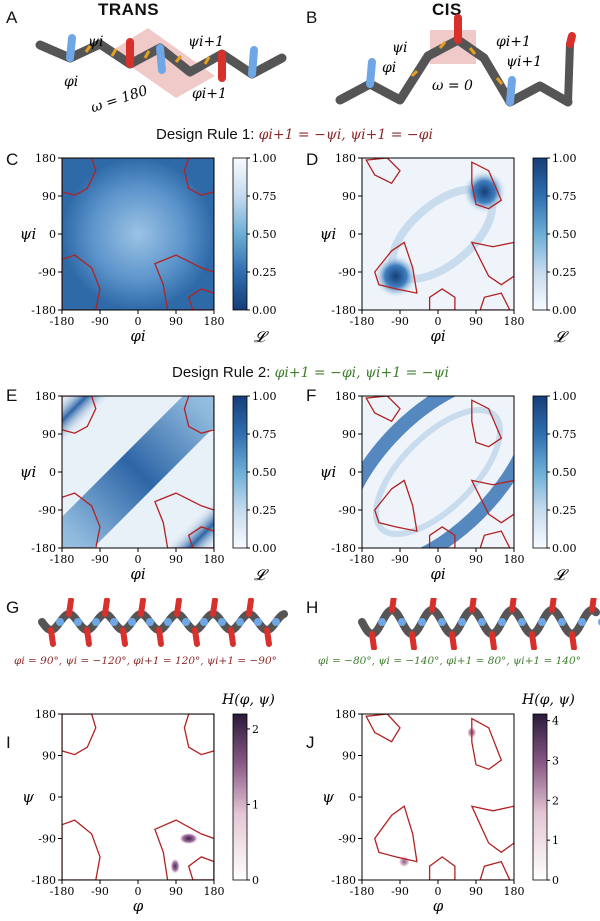  Describe the element at coordinates (455, 60) in the screenshot. I see `cis-molecule: ψi φi φi+1 ψi+1 ω = 0` at that location.